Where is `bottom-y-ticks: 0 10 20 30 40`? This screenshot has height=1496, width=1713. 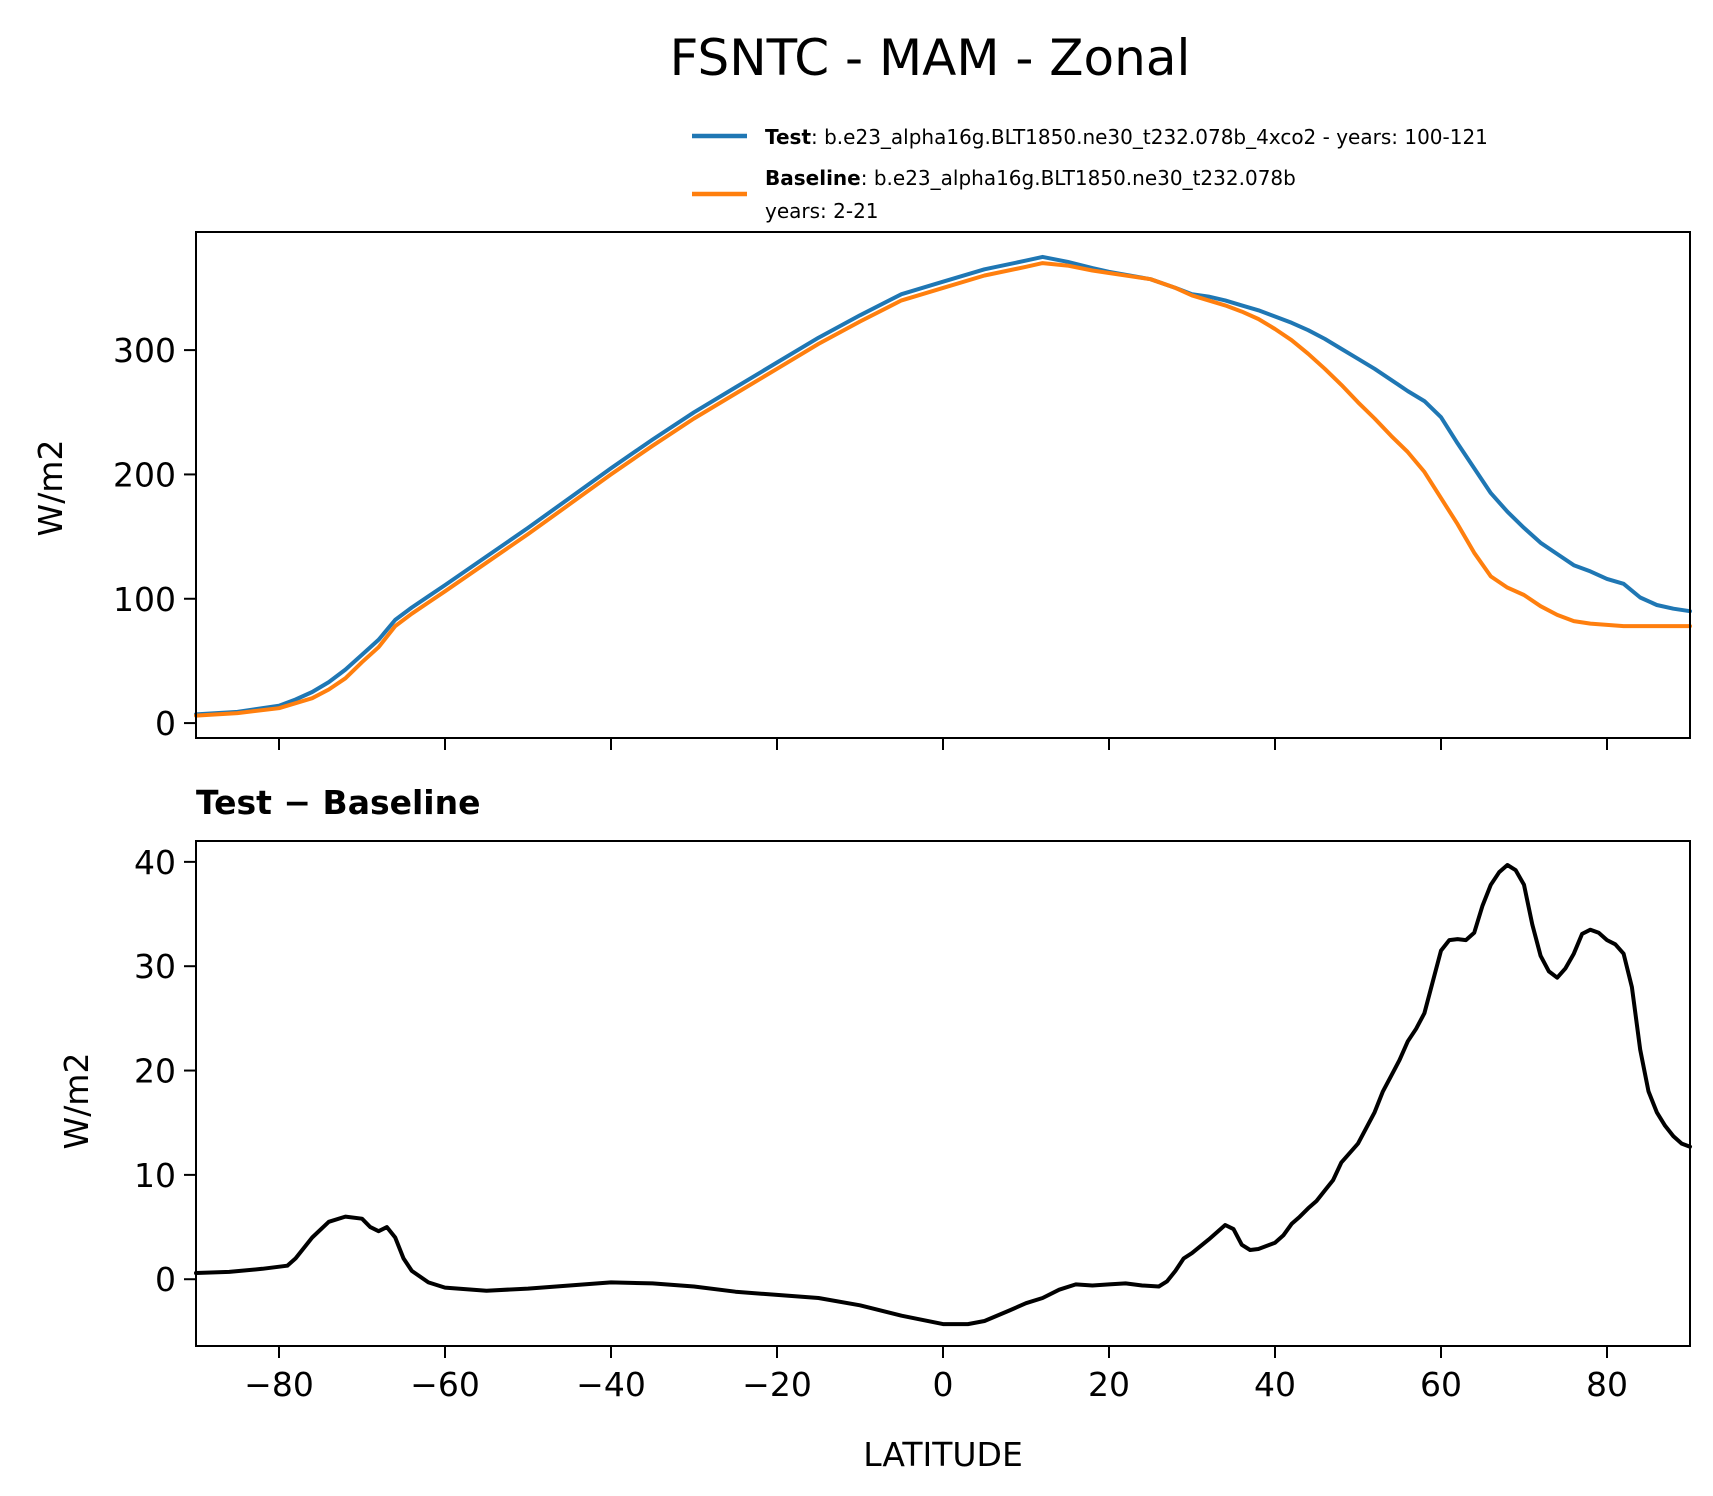
bottom-y-ticks: 0 10 20 30 40 is located at coordinates (165, 1071).